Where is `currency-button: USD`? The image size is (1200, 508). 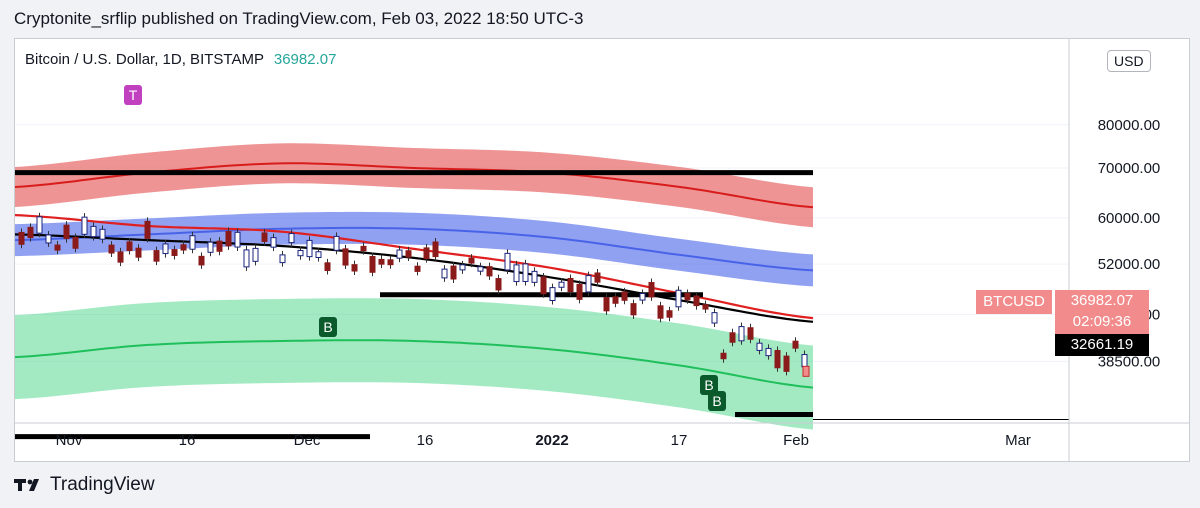 currency-button: USD is located at coordinates (1129, 61).